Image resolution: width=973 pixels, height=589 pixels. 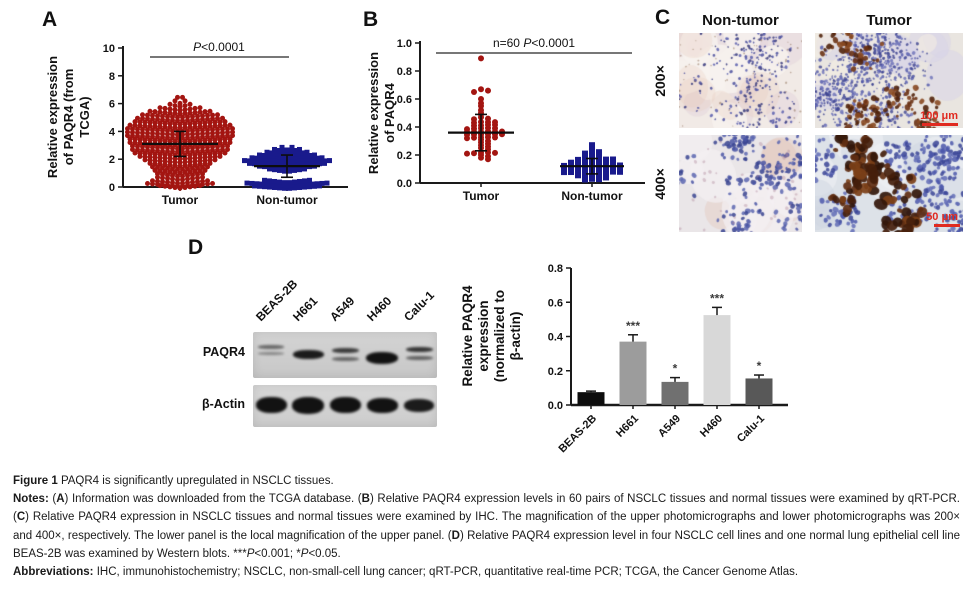 I want to click on scalebar-50um-line, so click(x=947, y=225).